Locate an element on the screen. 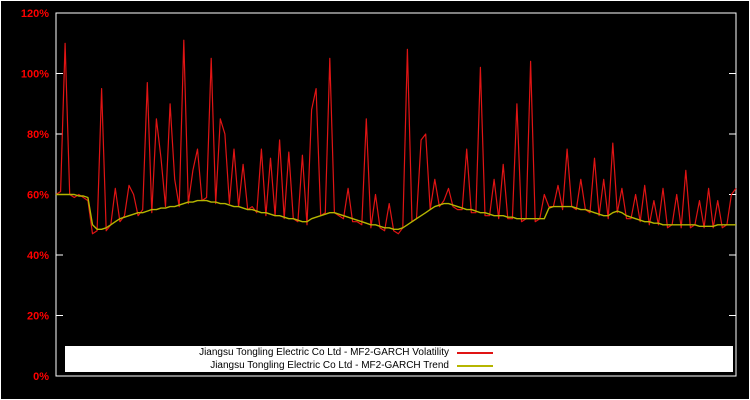 Image resolution: width=750 pixels, height=400 pixels. volatility-line-sample is located at coordinates (475, 352).